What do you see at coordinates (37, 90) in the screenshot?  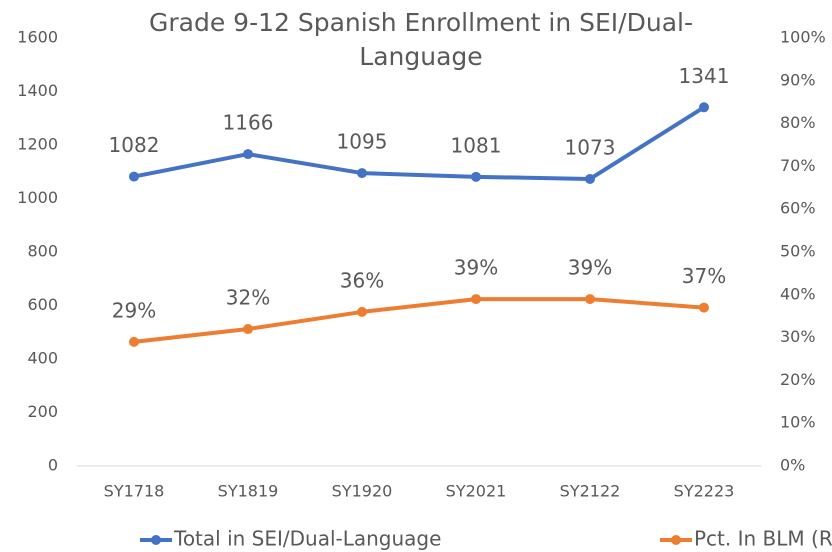 I see `y-tick-label: 1400` at bounding box center [37, 90].